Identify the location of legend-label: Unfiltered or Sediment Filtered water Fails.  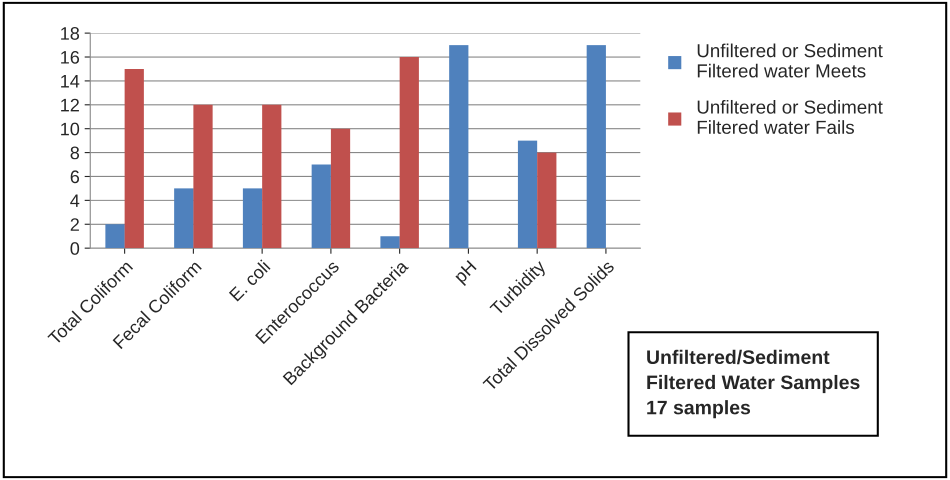
(790, 117).